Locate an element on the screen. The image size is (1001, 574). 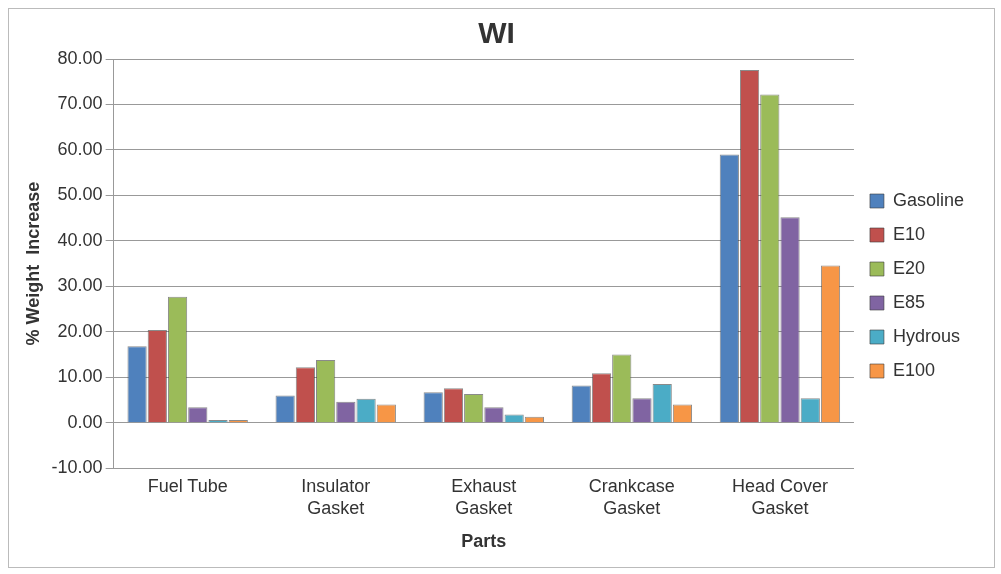
y-tick-label: 0.00 is located at coordinates (85, 421).